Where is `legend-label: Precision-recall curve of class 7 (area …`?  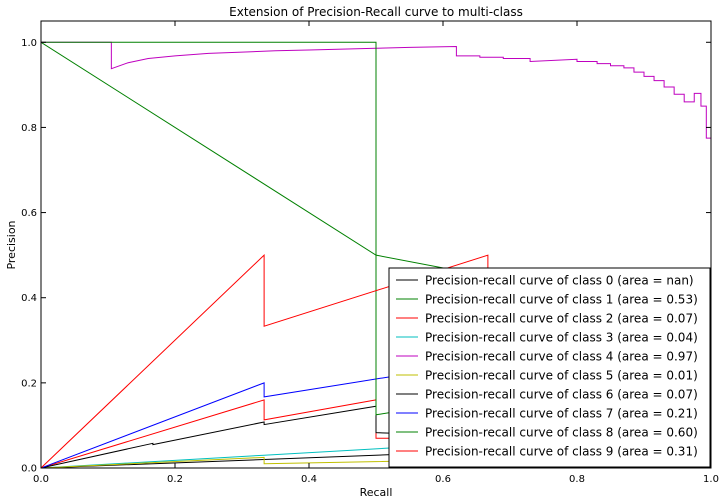 legend-label: Precision-recall curve of class 7 (area … is located at coordinates (561, 414).